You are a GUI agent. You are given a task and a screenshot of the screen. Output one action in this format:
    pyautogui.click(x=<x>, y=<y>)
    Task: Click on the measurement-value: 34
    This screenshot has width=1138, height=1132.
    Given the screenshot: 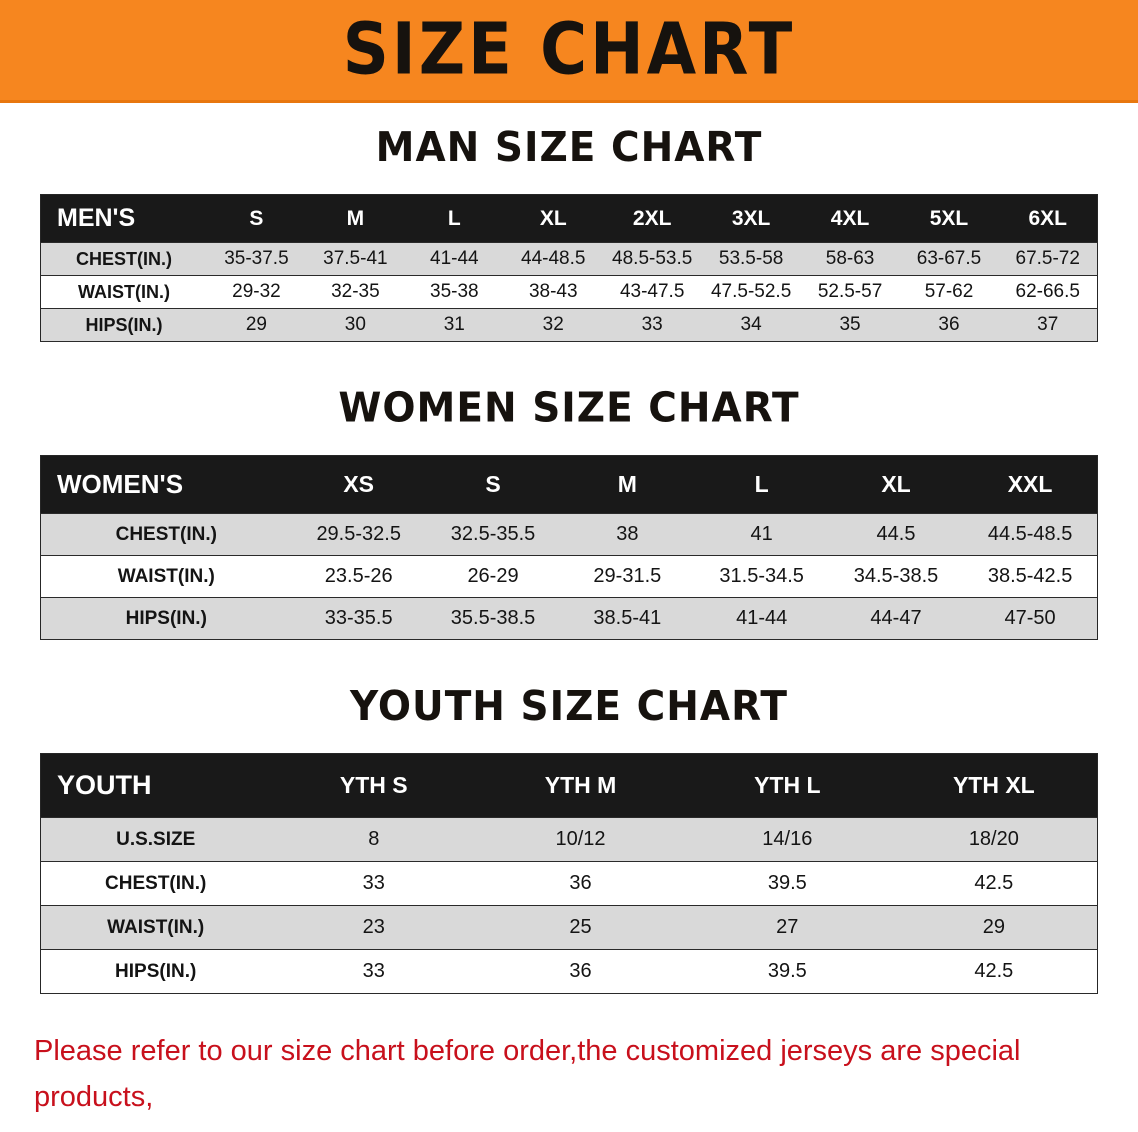 What is the action you would take?
    pyautogui.click(x=751, y=325)
    